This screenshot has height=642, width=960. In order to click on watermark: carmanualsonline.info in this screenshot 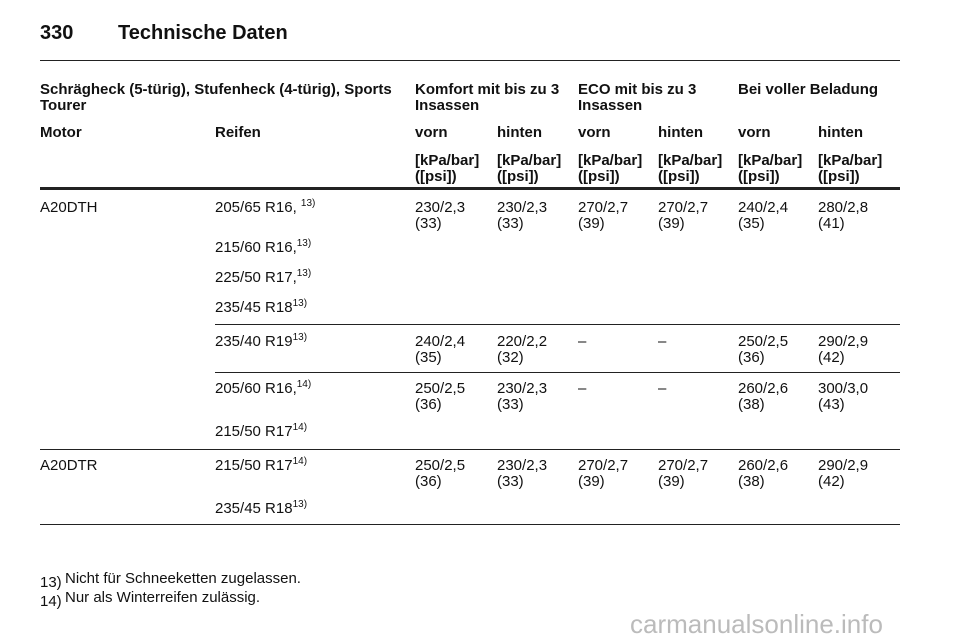, I will do `click(756, 624)`.